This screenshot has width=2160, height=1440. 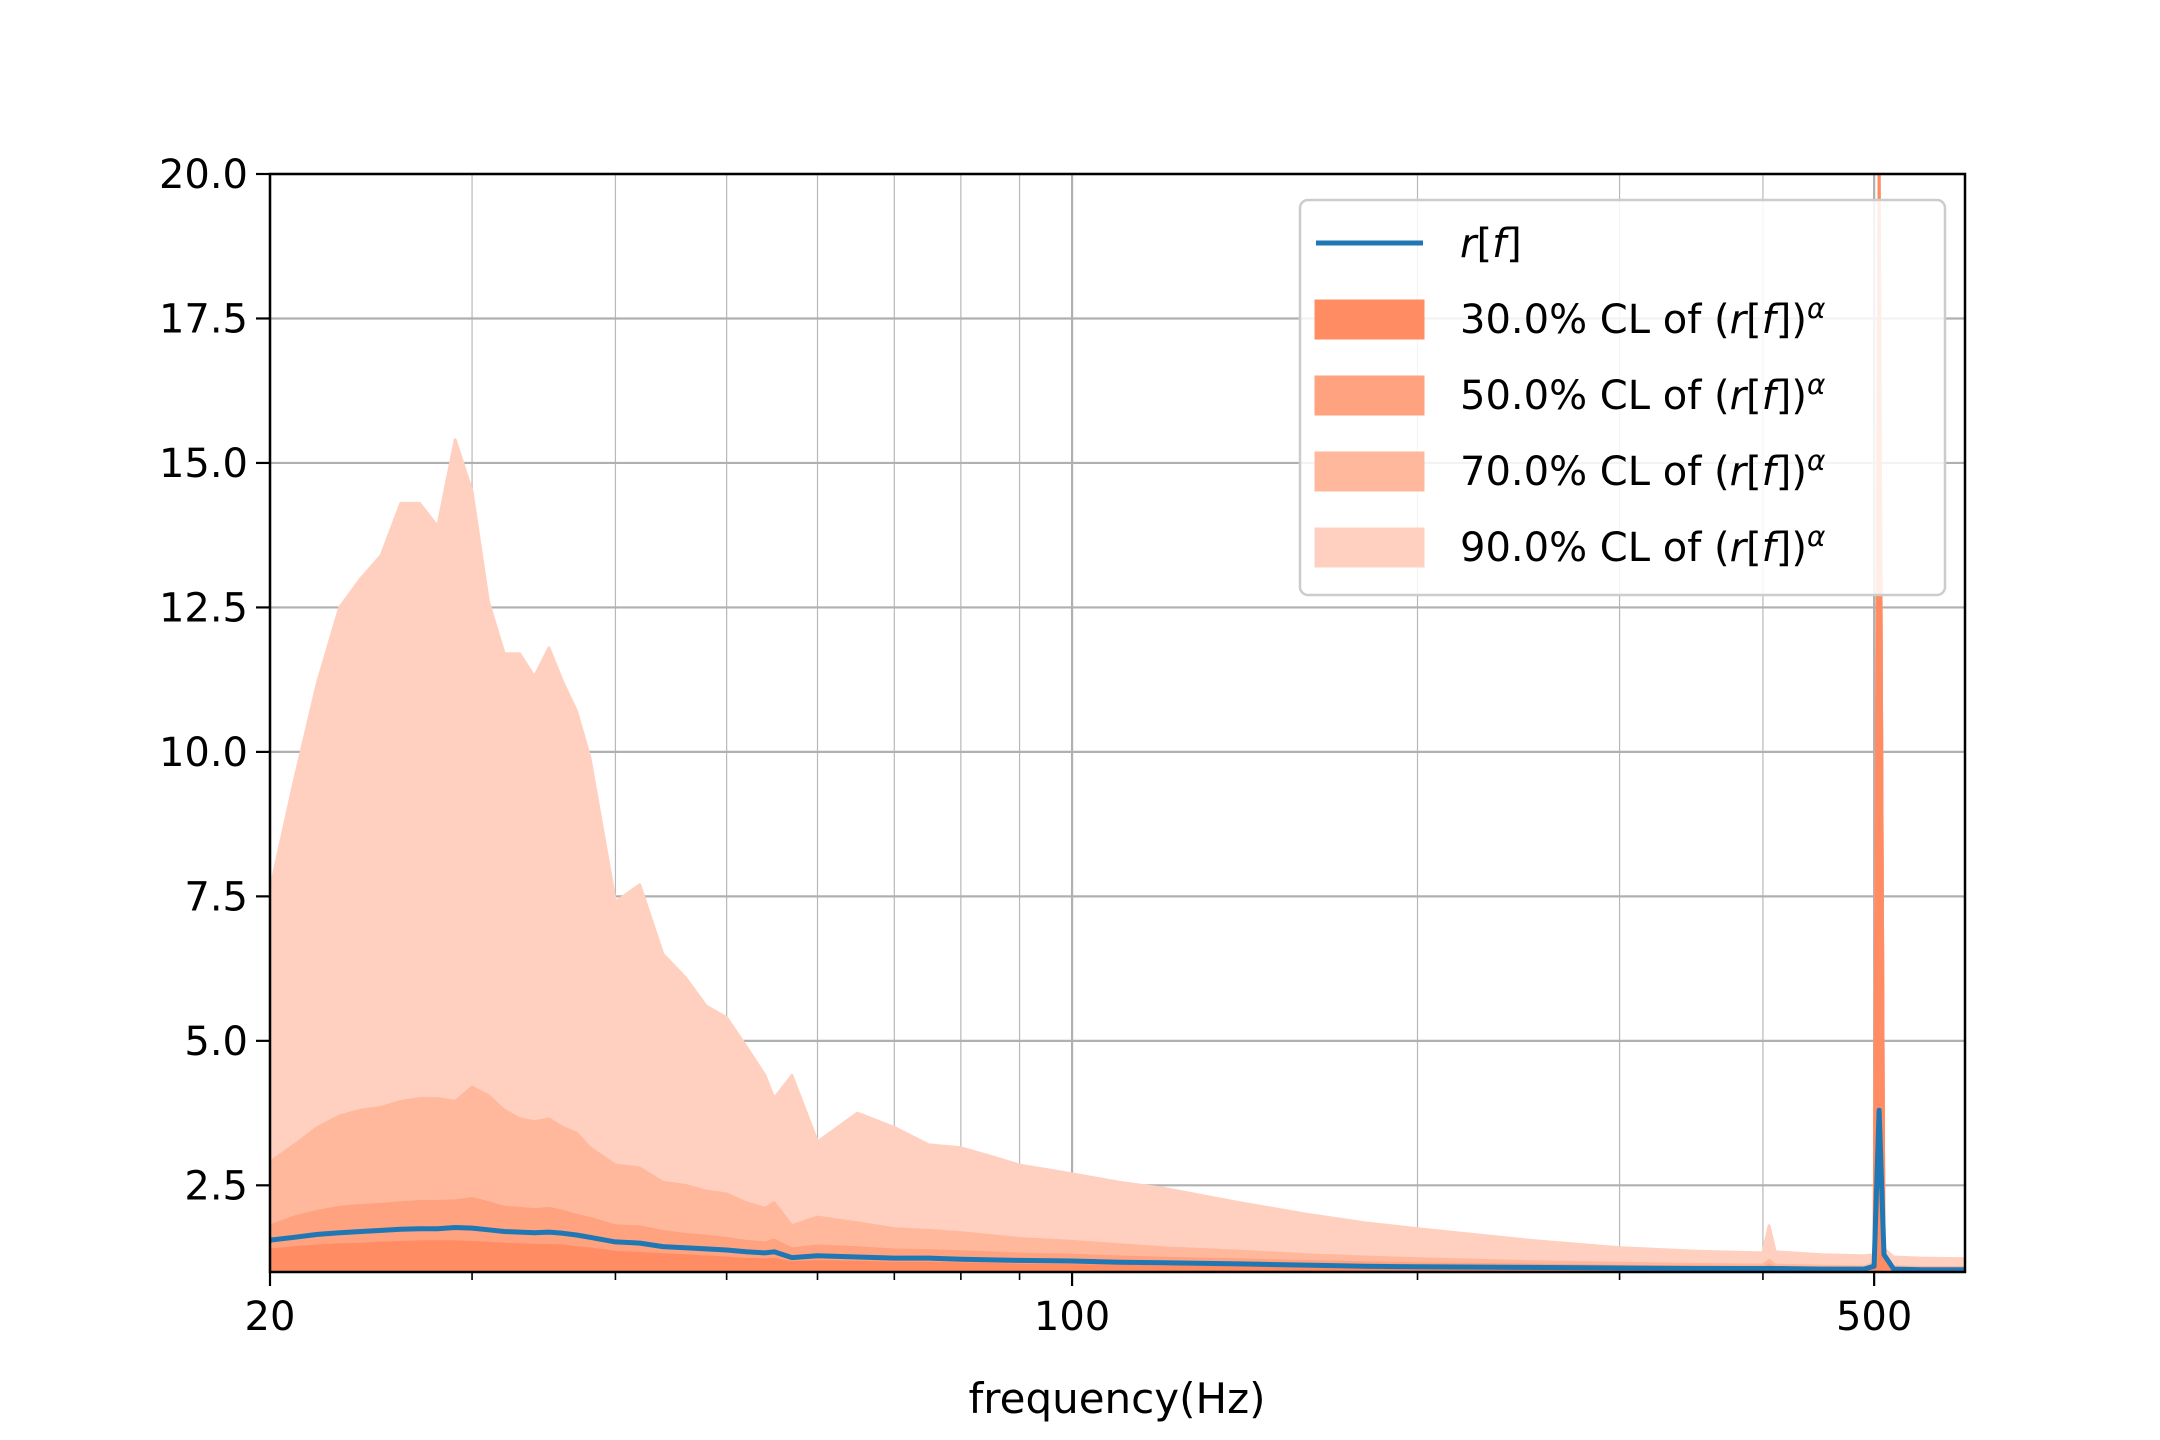 What do you see at coordinates (216, 897) in the screenshot?
I see `y-tick-label: 7.5` at bounding box center [216, 897].